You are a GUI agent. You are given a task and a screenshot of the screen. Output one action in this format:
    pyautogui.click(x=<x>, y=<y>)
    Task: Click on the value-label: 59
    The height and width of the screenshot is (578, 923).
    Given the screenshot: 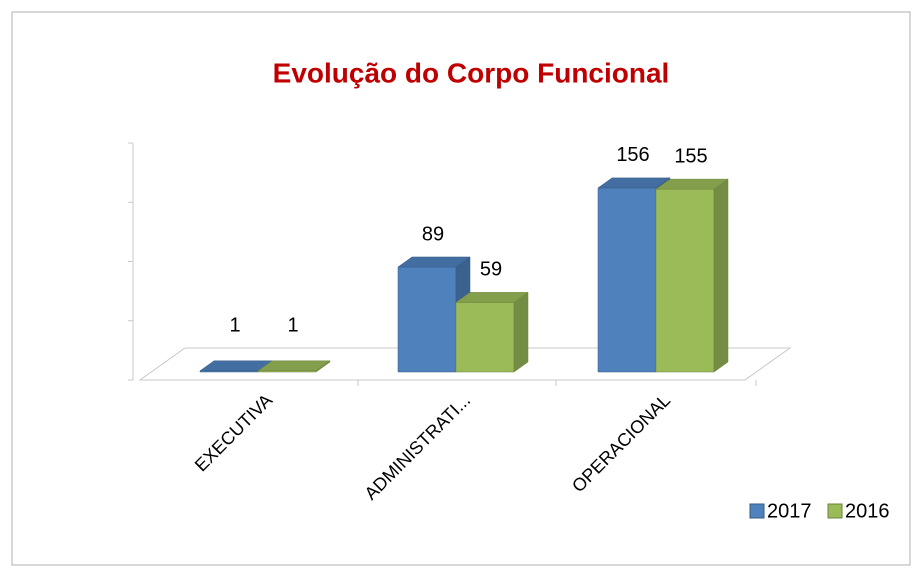 What is the action you would take?
    pyautogui.click(x=491, y=270)
    